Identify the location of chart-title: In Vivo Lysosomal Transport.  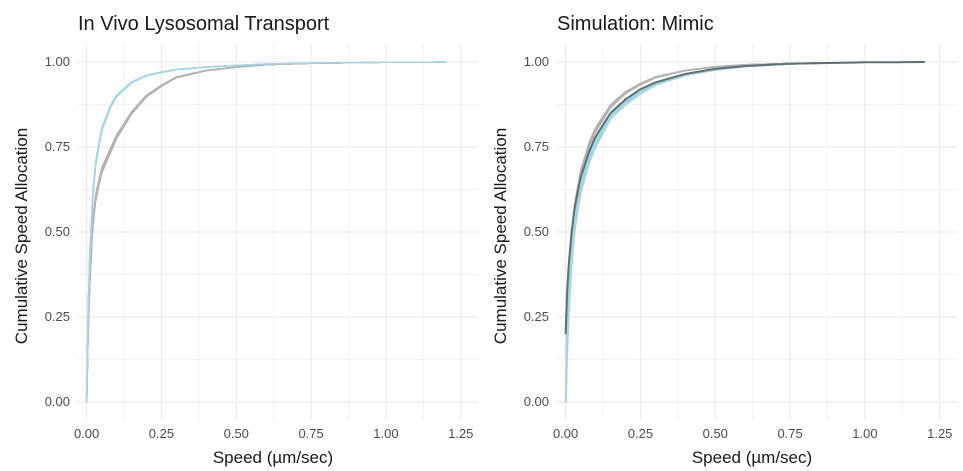
(204, 24).